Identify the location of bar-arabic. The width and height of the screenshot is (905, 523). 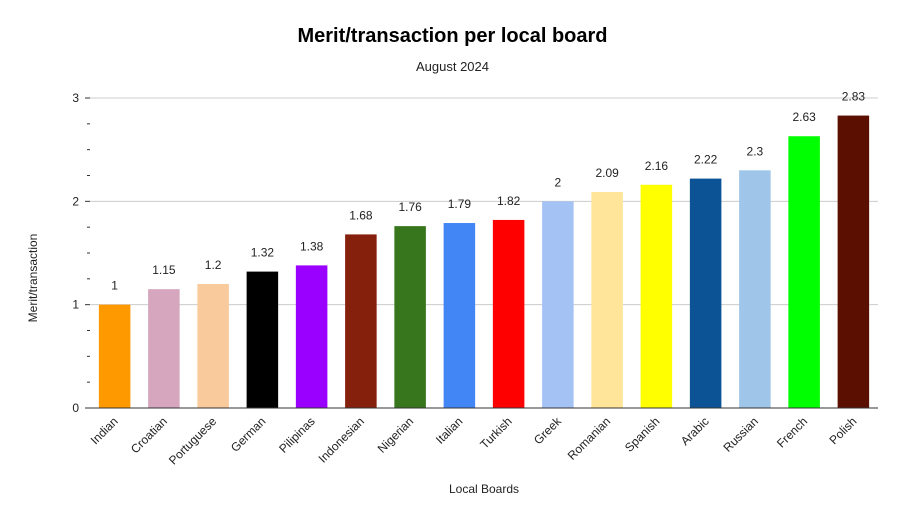
(705, 293).